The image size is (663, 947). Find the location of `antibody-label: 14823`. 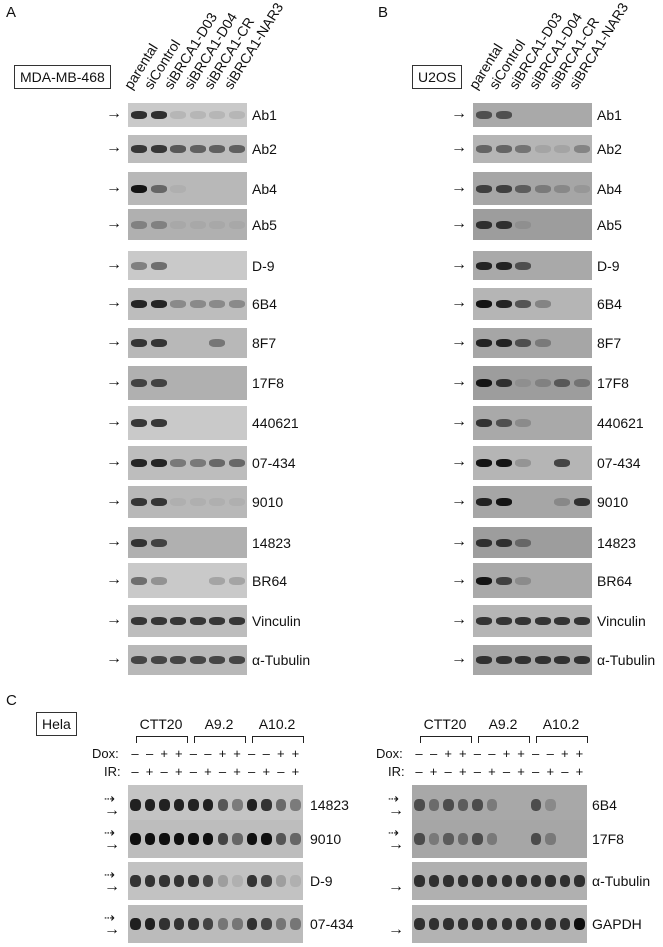

antibody-label: 14823 is located at coordinates (616, 542).